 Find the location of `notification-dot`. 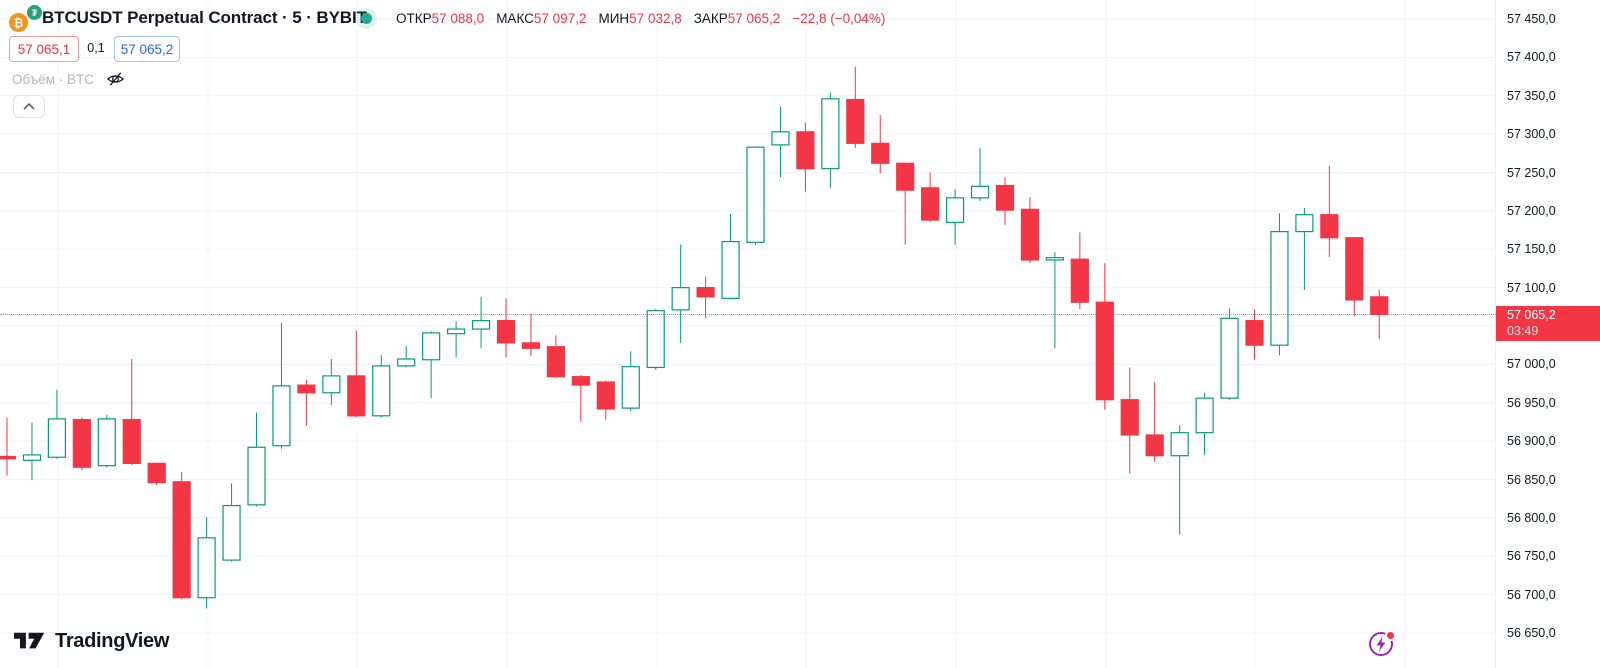

notification-dot is located at coordinates (1390, 635).